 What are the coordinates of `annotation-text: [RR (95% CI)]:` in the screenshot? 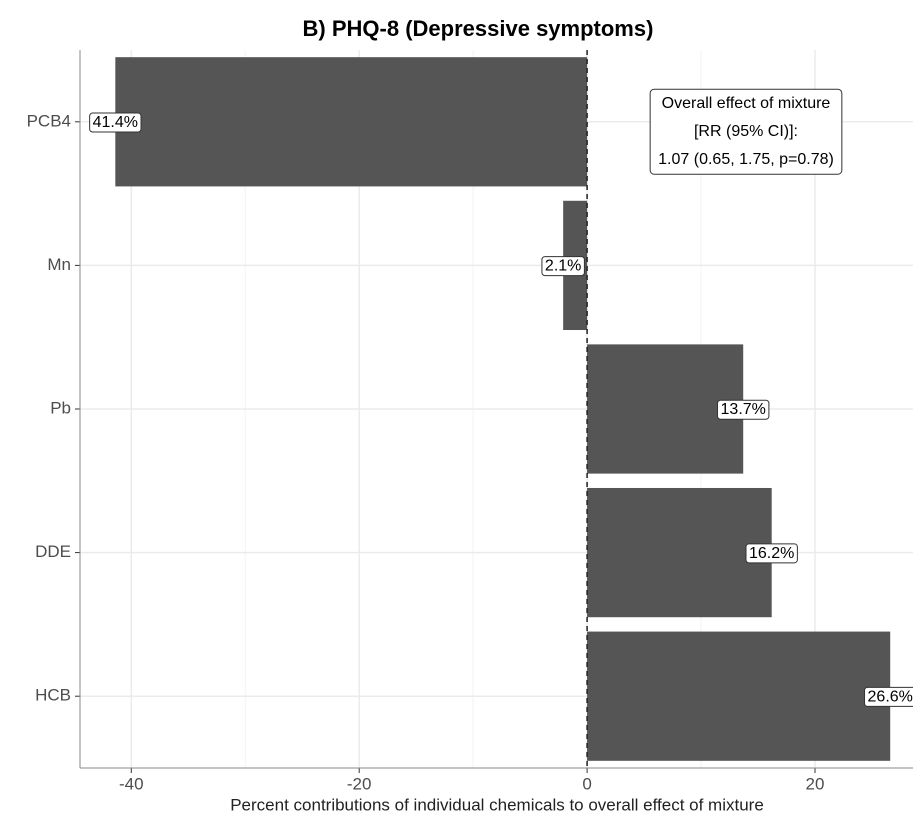 It's located at (746, 131).